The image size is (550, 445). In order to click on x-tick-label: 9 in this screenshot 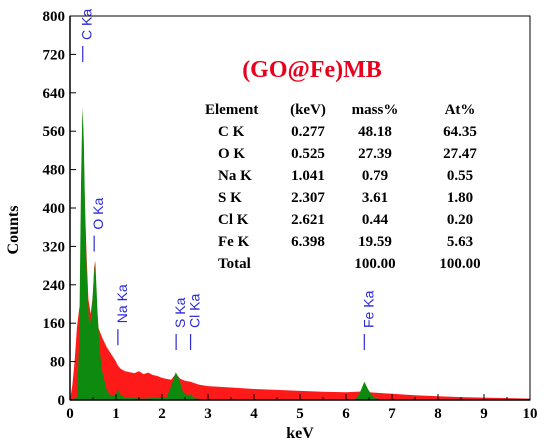, I will do `click(484, 414)`.